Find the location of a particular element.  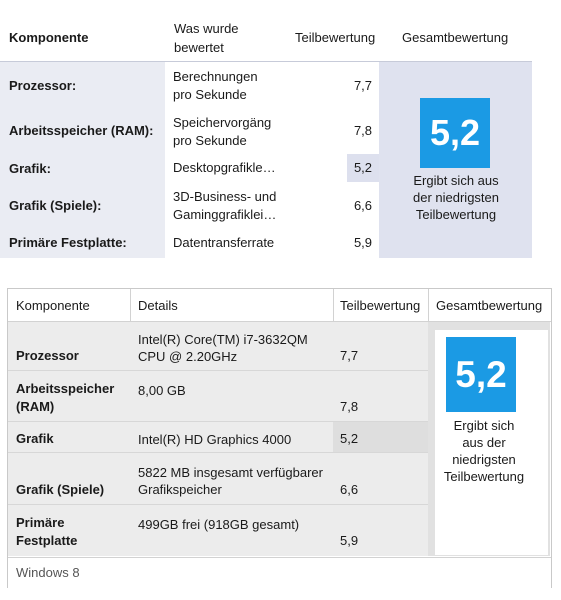

note-line4: Teilbewertung is located at coordinates (484, 476).